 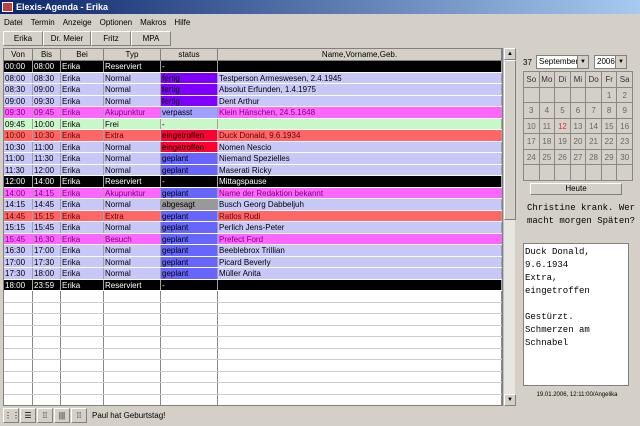 What do you see at coordinates (547, 142) in the screenshot?
I see `calendar-day: 18` at bounding box center [547, 142].